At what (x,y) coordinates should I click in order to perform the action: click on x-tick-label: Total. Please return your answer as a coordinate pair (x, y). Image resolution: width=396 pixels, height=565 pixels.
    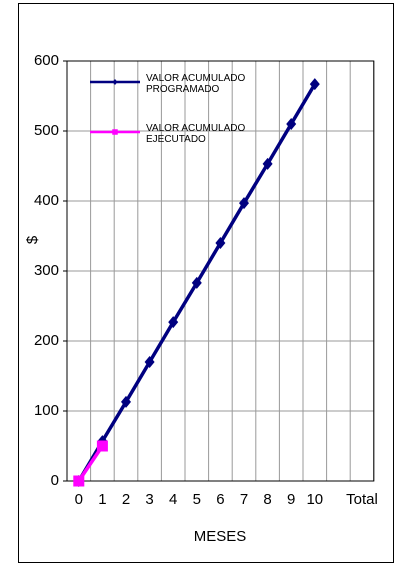
    Looking at the image, I should click on (362, 499).